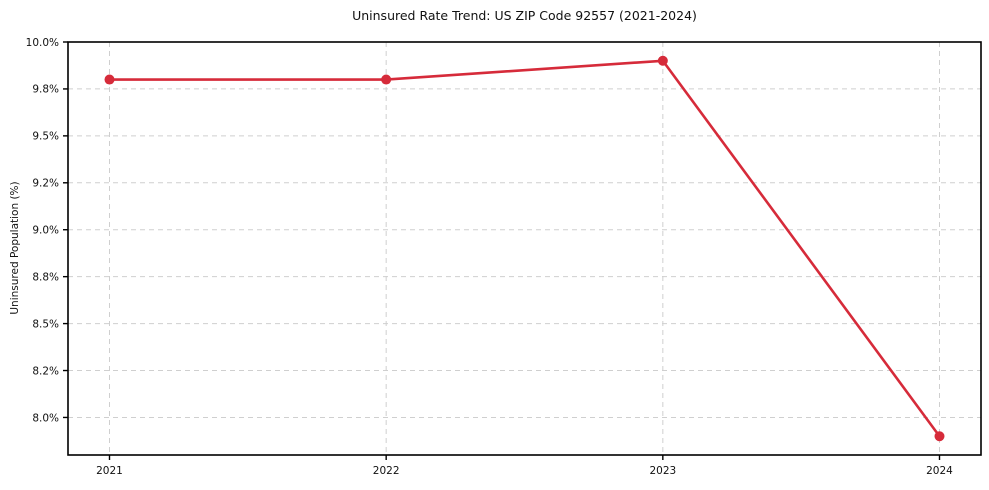 Image resolution: width=989 pixels, height=490 pixels. Describe the element at coordinates (109, 79) in the screenshot. I see `data-point-2021` at that location.